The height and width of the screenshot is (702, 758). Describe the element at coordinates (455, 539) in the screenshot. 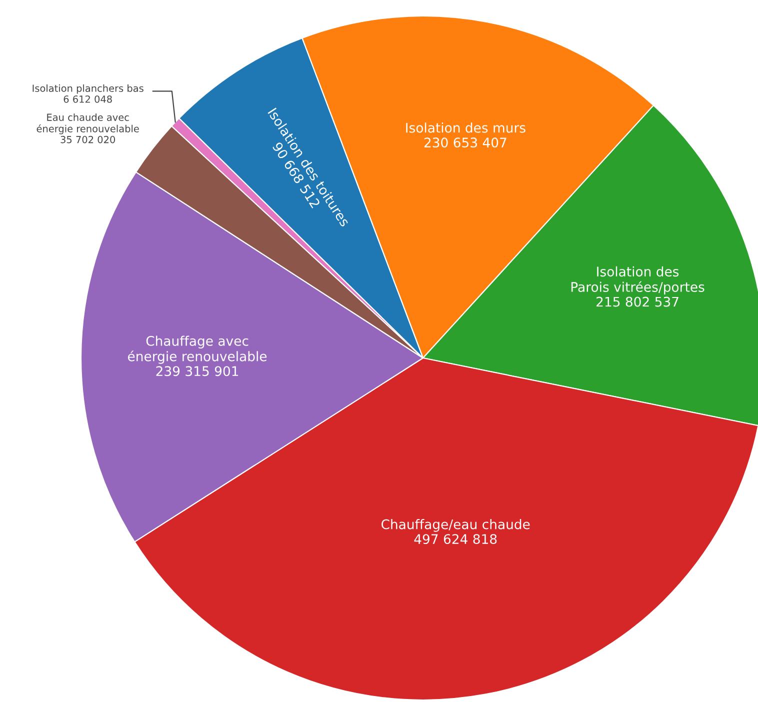

I see `data-label: 497 624 818` at that location.